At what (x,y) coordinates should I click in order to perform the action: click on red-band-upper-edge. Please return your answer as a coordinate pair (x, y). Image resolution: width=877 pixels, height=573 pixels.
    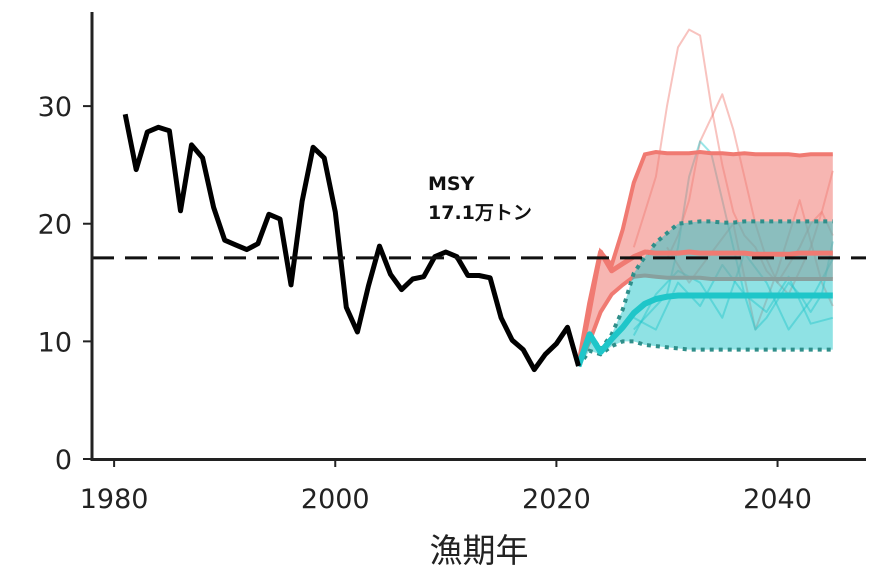
    Looking at the image, I should click on (704, 258).